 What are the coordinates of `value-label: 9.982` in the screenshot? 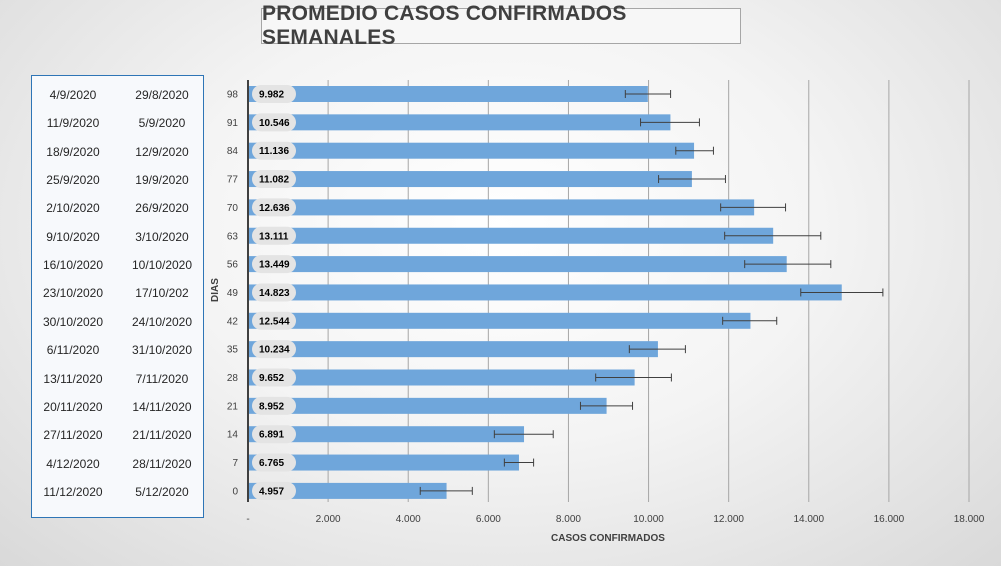 It's located at (271, 95).